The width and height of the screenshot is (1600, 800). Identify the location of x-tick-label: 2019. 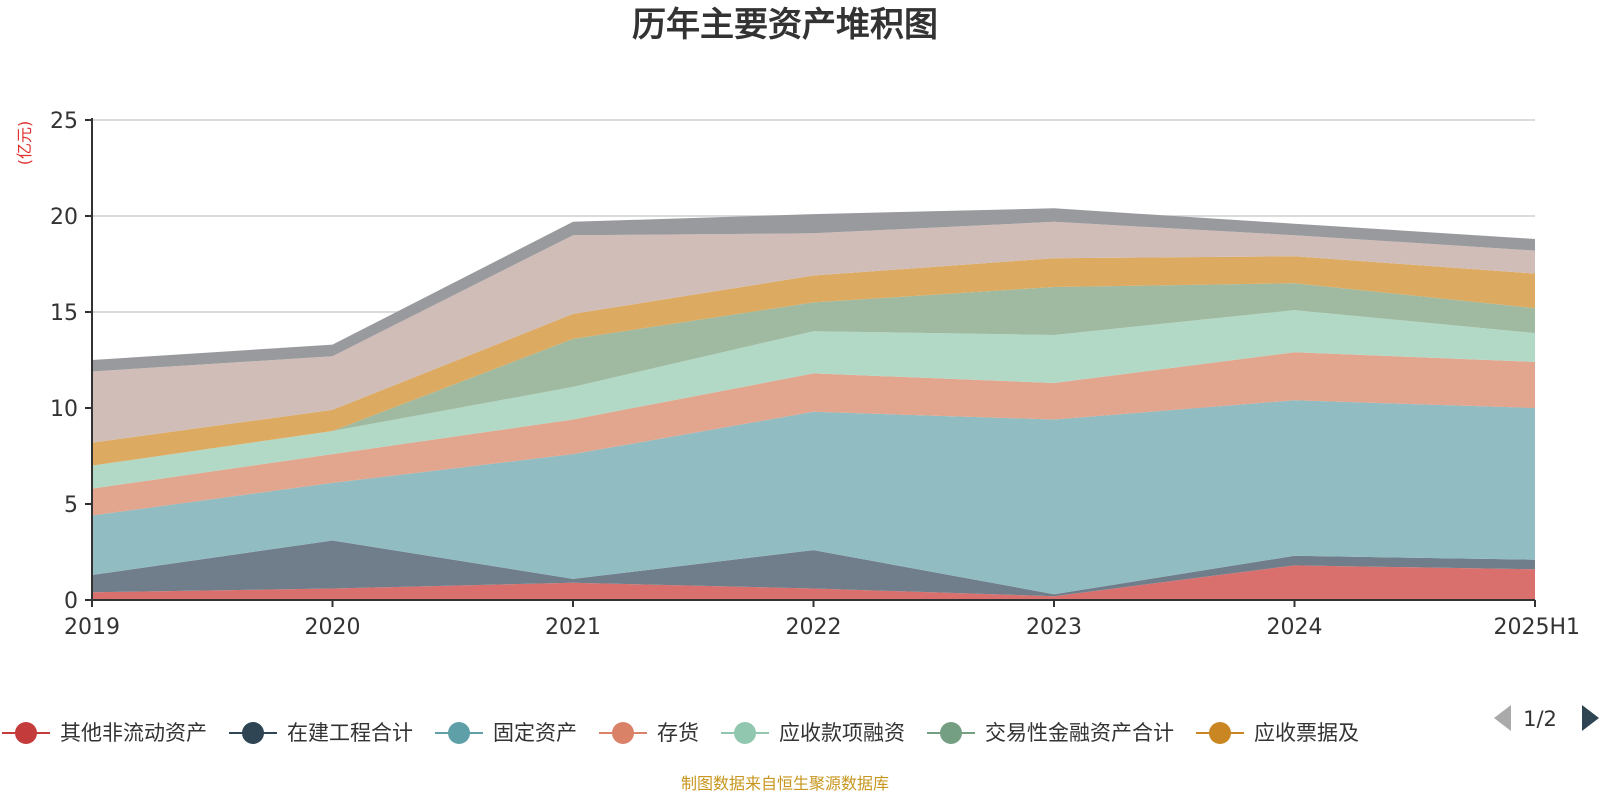
(92, 627).